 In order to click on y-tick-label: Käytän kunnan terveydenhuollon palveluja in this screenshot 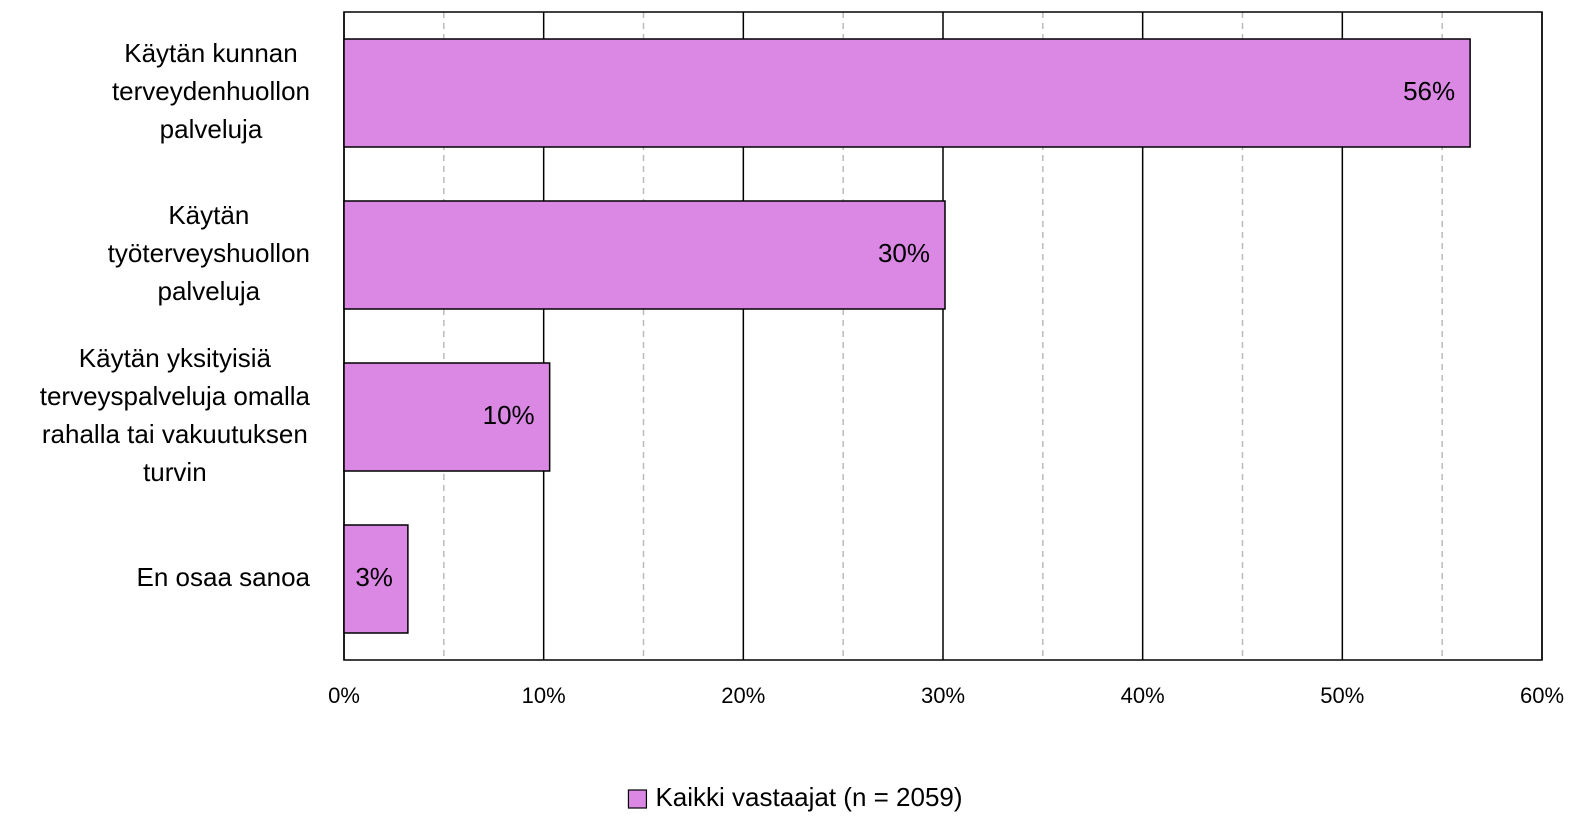, I will do `click(211, 91)`.